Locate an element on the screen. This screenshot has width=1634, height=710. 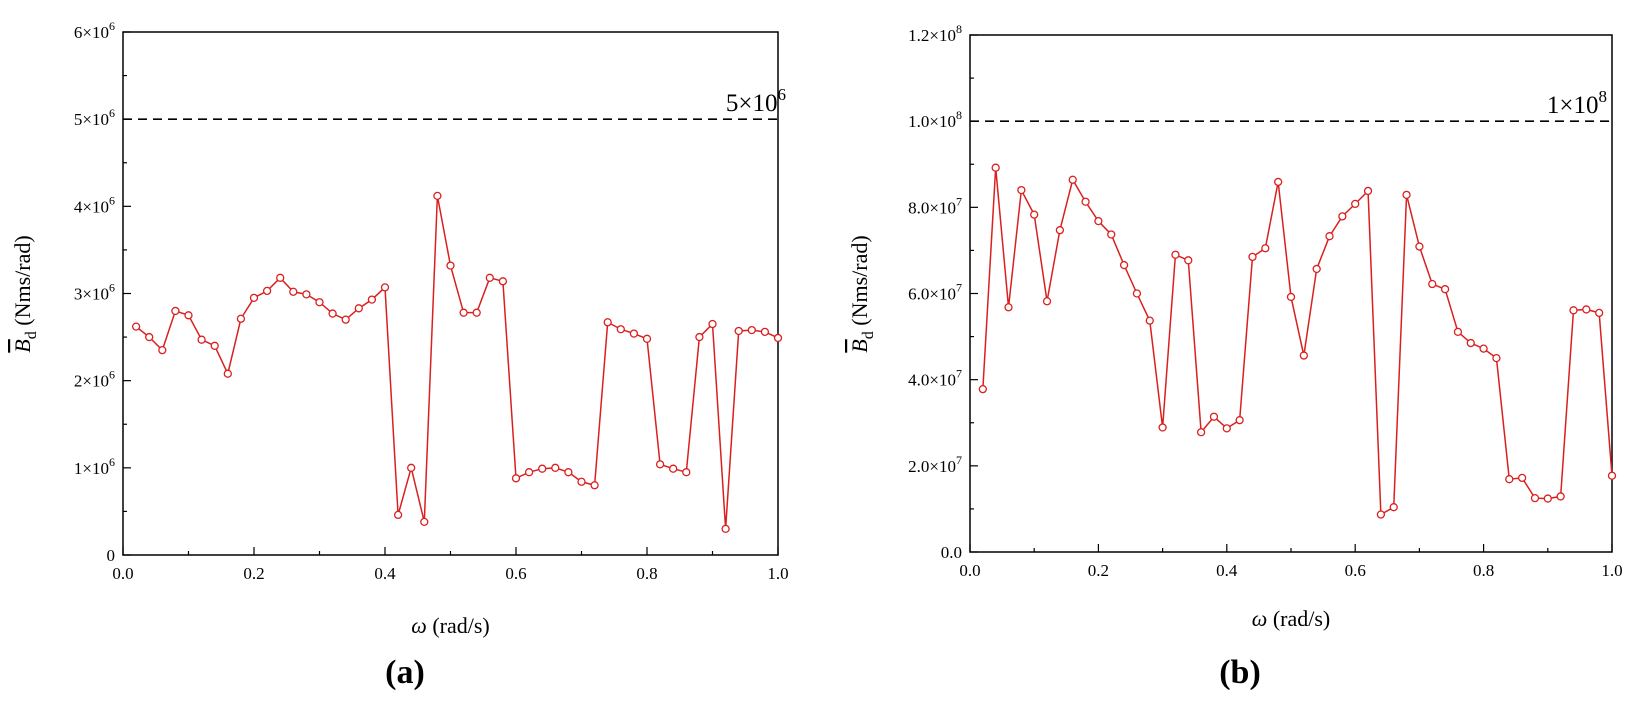
reference-mantissa: 5×10 is located at coordinates (752, 103).